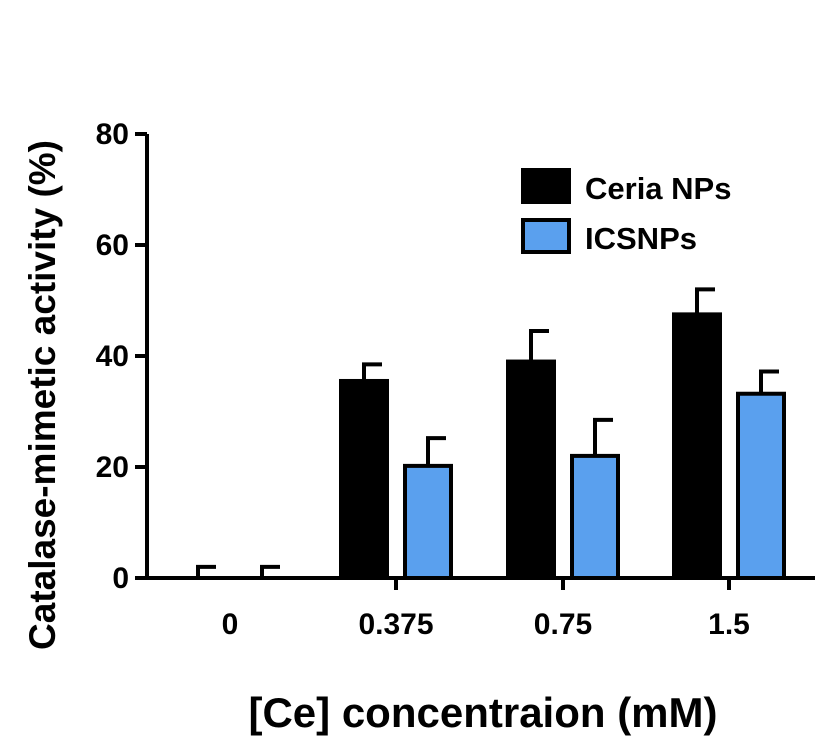  What do you see at coordinates (546, 236) in the screenshot?
I see `legend-swatch-icsnps` at bounding box center [546, 236].